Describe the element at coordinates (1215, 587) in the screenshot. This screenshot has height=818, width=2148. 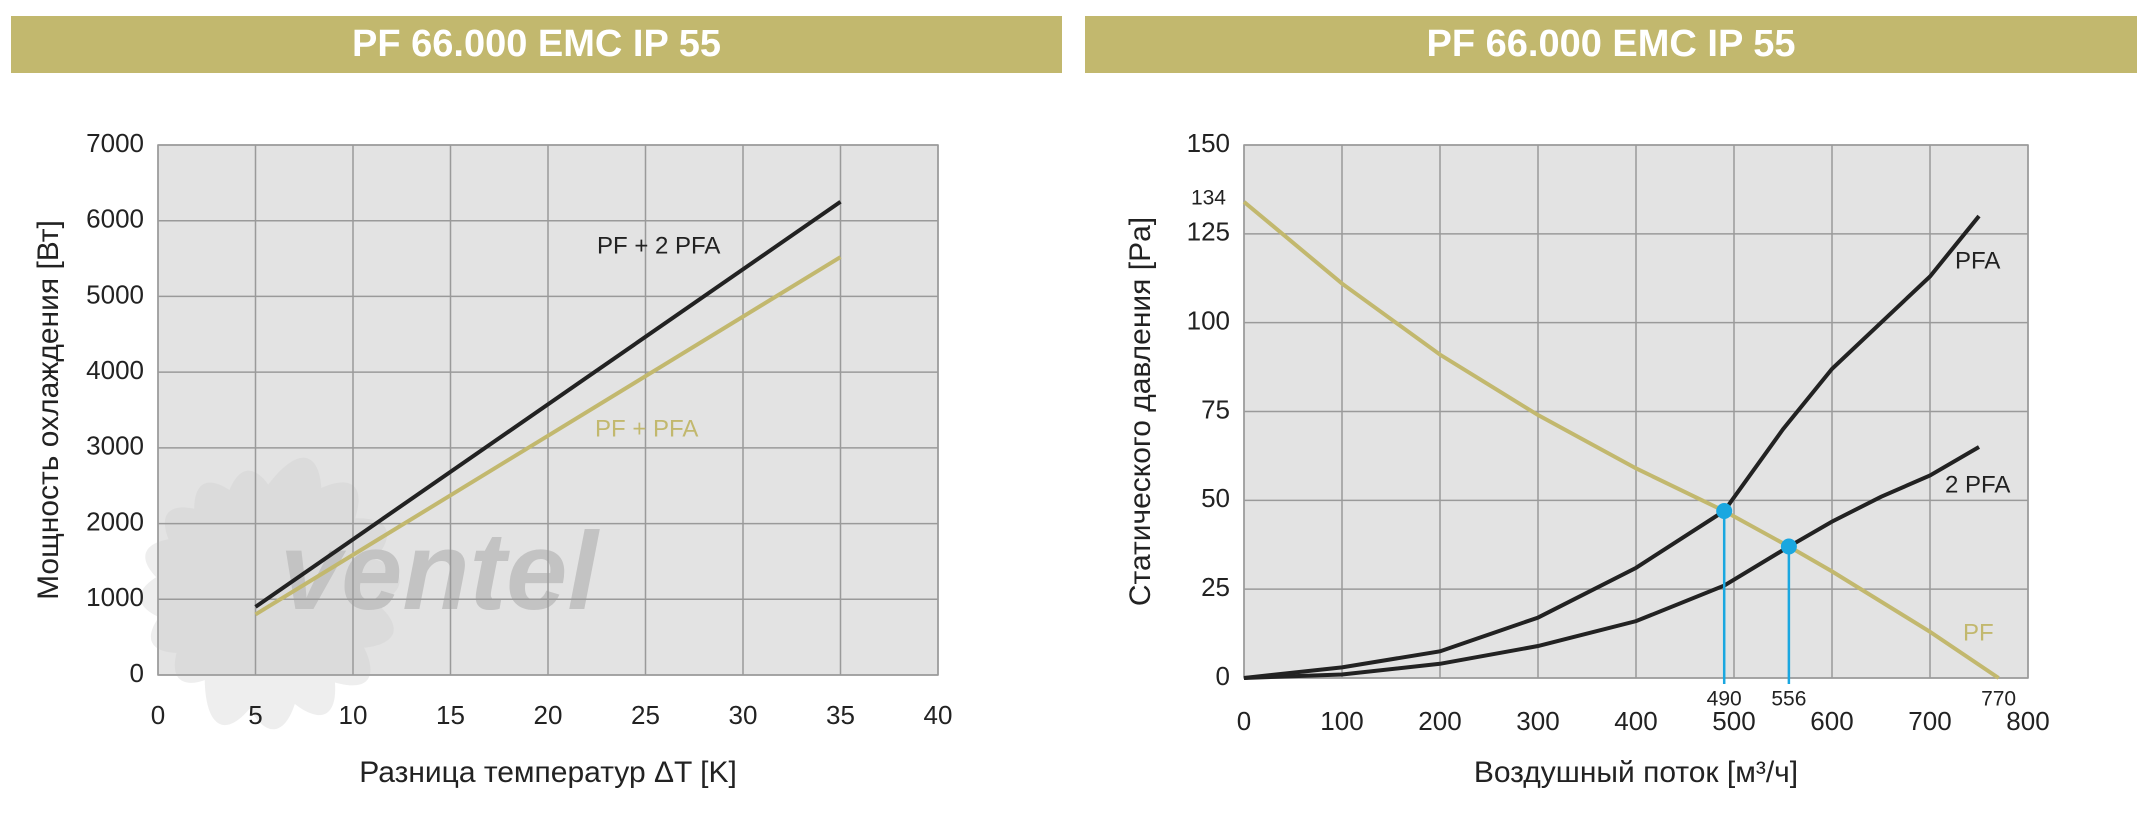
I see `y-tick-label: 25` at that location.